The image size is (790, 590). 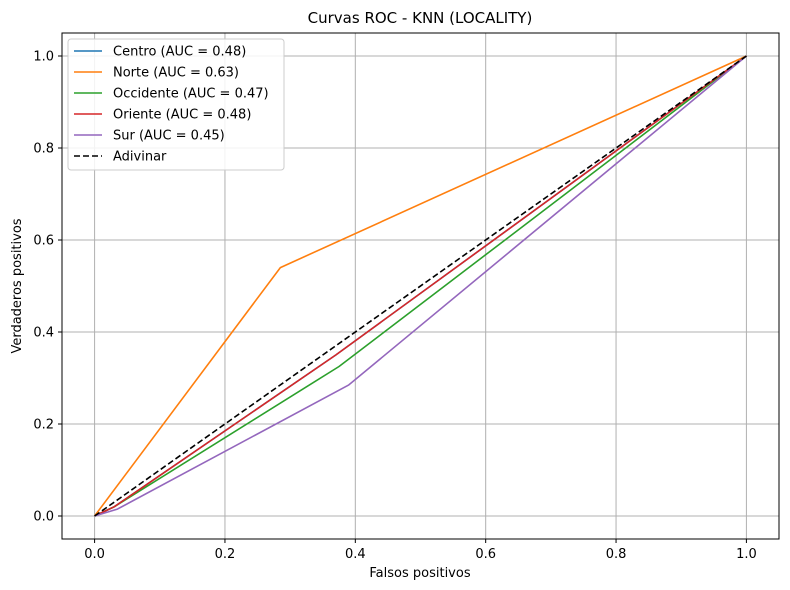 I want to click on y-tick-label: 0.6, so click(x=43, y=241).